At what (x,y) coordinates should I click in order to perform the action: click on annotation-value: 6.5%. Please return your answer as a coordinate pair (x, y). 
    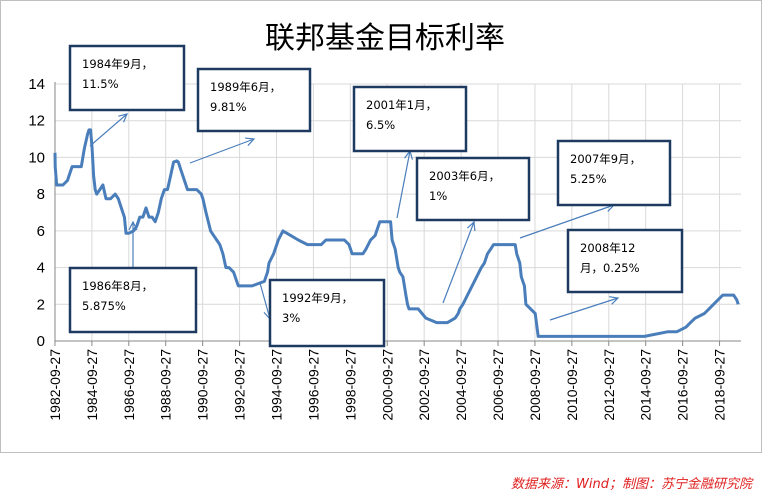
    Looking at the image, I should click on (380, 125).